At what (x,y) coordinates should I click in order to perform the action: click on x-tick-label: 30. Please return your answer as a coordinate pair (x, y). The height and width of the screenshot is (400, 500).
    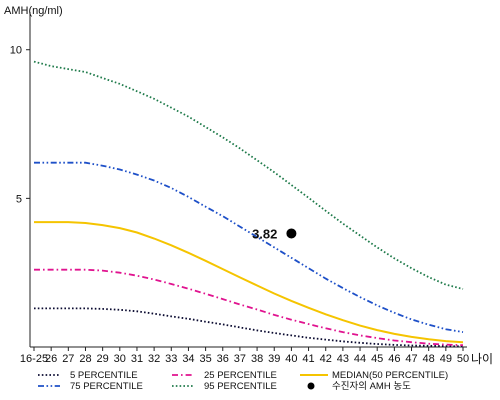
    Looking at the image, I should click on (120, 359).